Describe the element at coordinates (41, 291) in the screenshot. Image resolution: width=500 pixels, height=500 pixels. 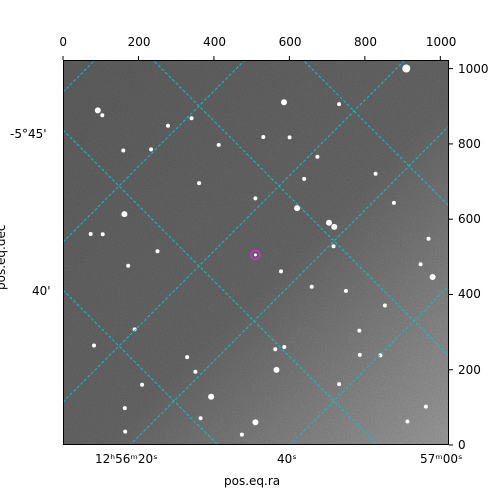
I see `dec-tick-label: 40'` at that location.